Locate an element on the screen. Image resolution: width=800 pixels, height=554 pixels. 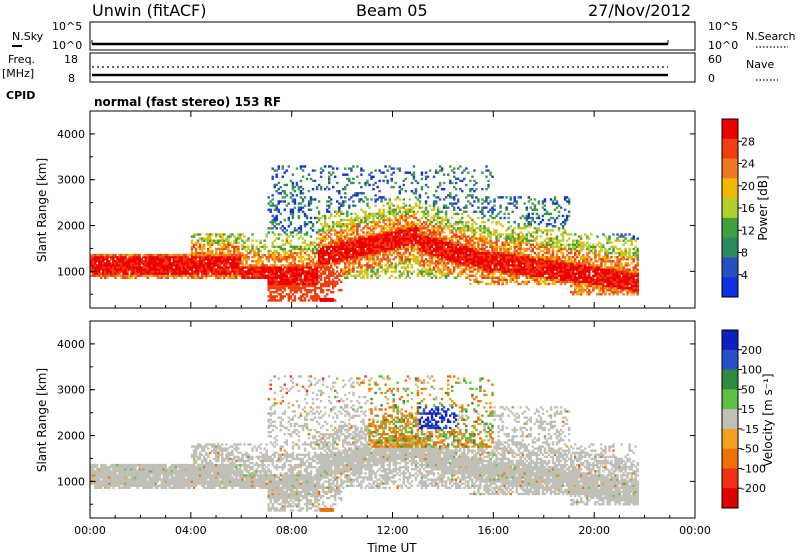
station-title: Unwin (fitACF) is located at coordinates (149, 10).